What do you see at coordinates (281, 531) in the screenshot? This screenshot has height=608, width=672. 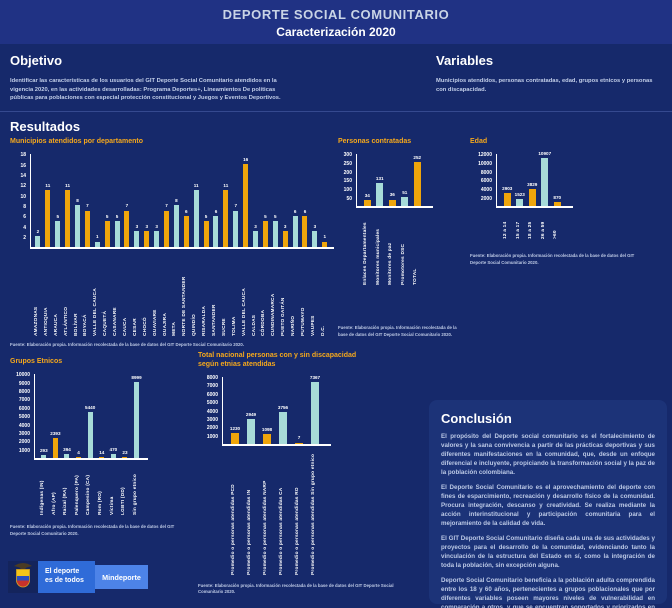 I see `x-axis-label: Promedio o personas atendidas CA` at bounding box center [281, 531].